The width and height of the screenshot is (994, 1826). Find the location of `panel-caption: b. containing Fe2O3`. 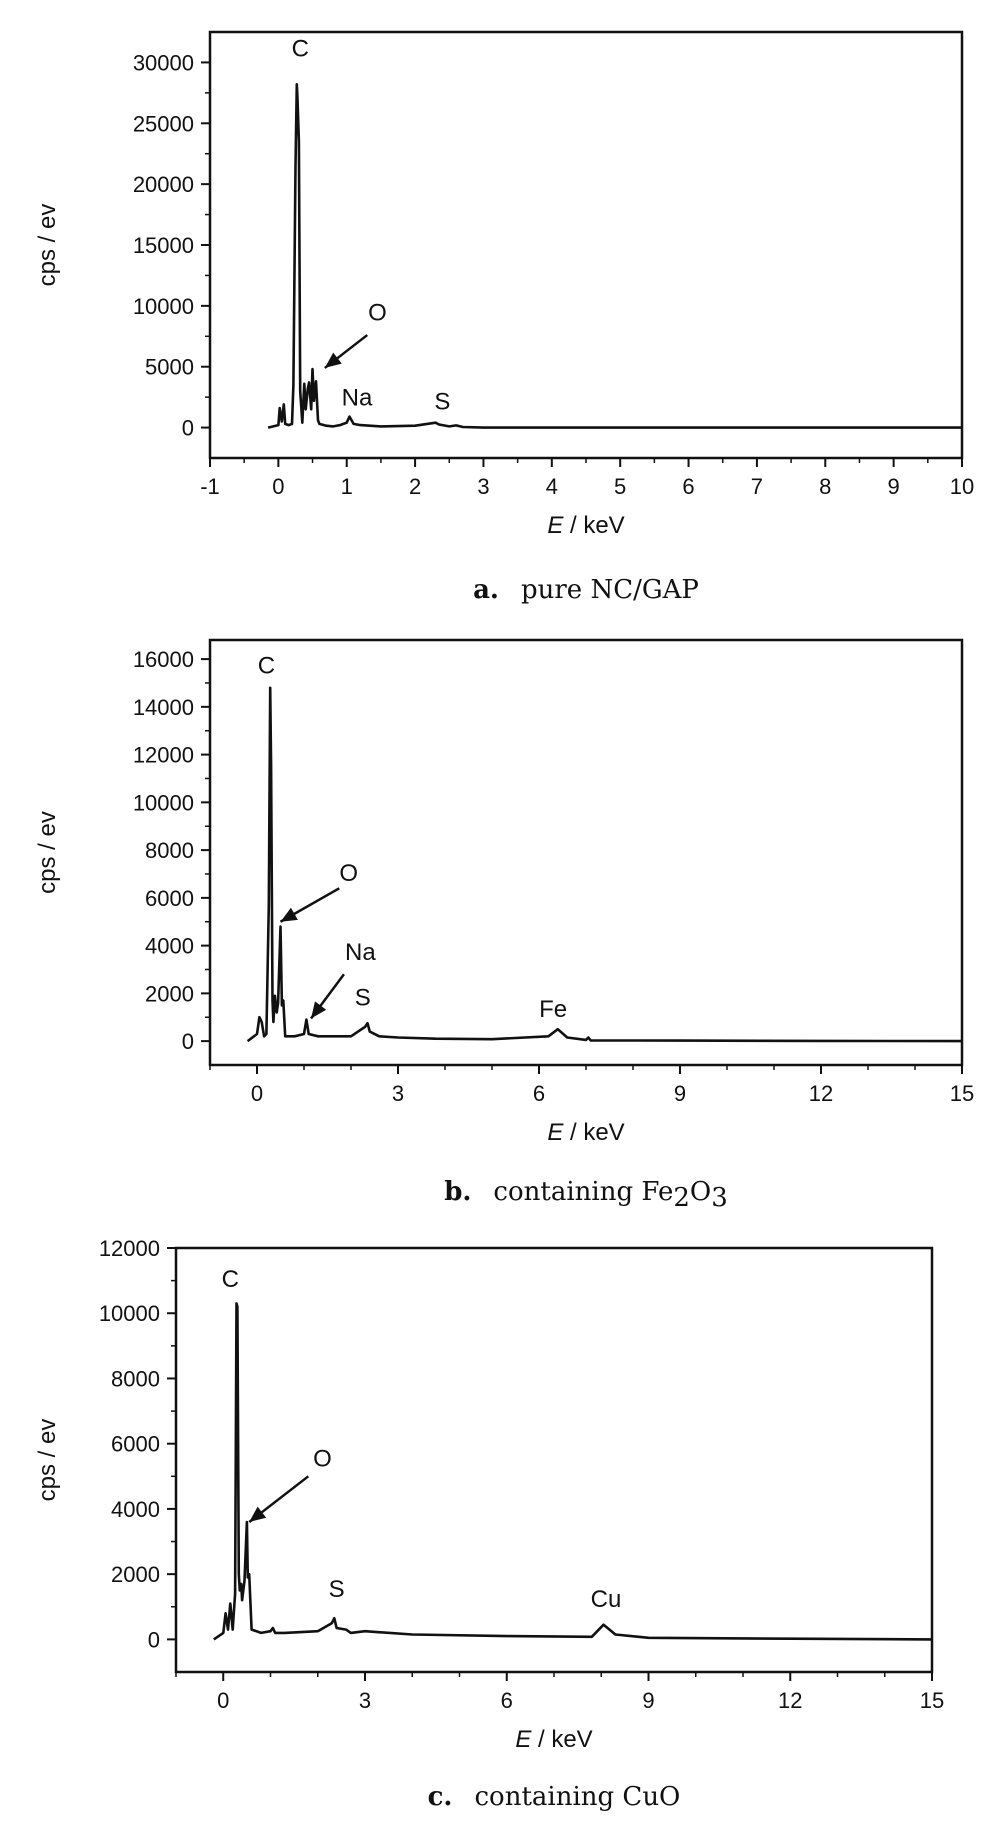

panel-caption: b. containing Fe2O3 is located at coordinates (586, 1195).